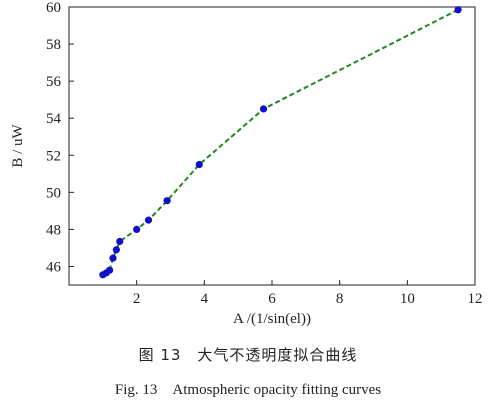  I want to click on x-tick-label: 4, so click(205, 299).